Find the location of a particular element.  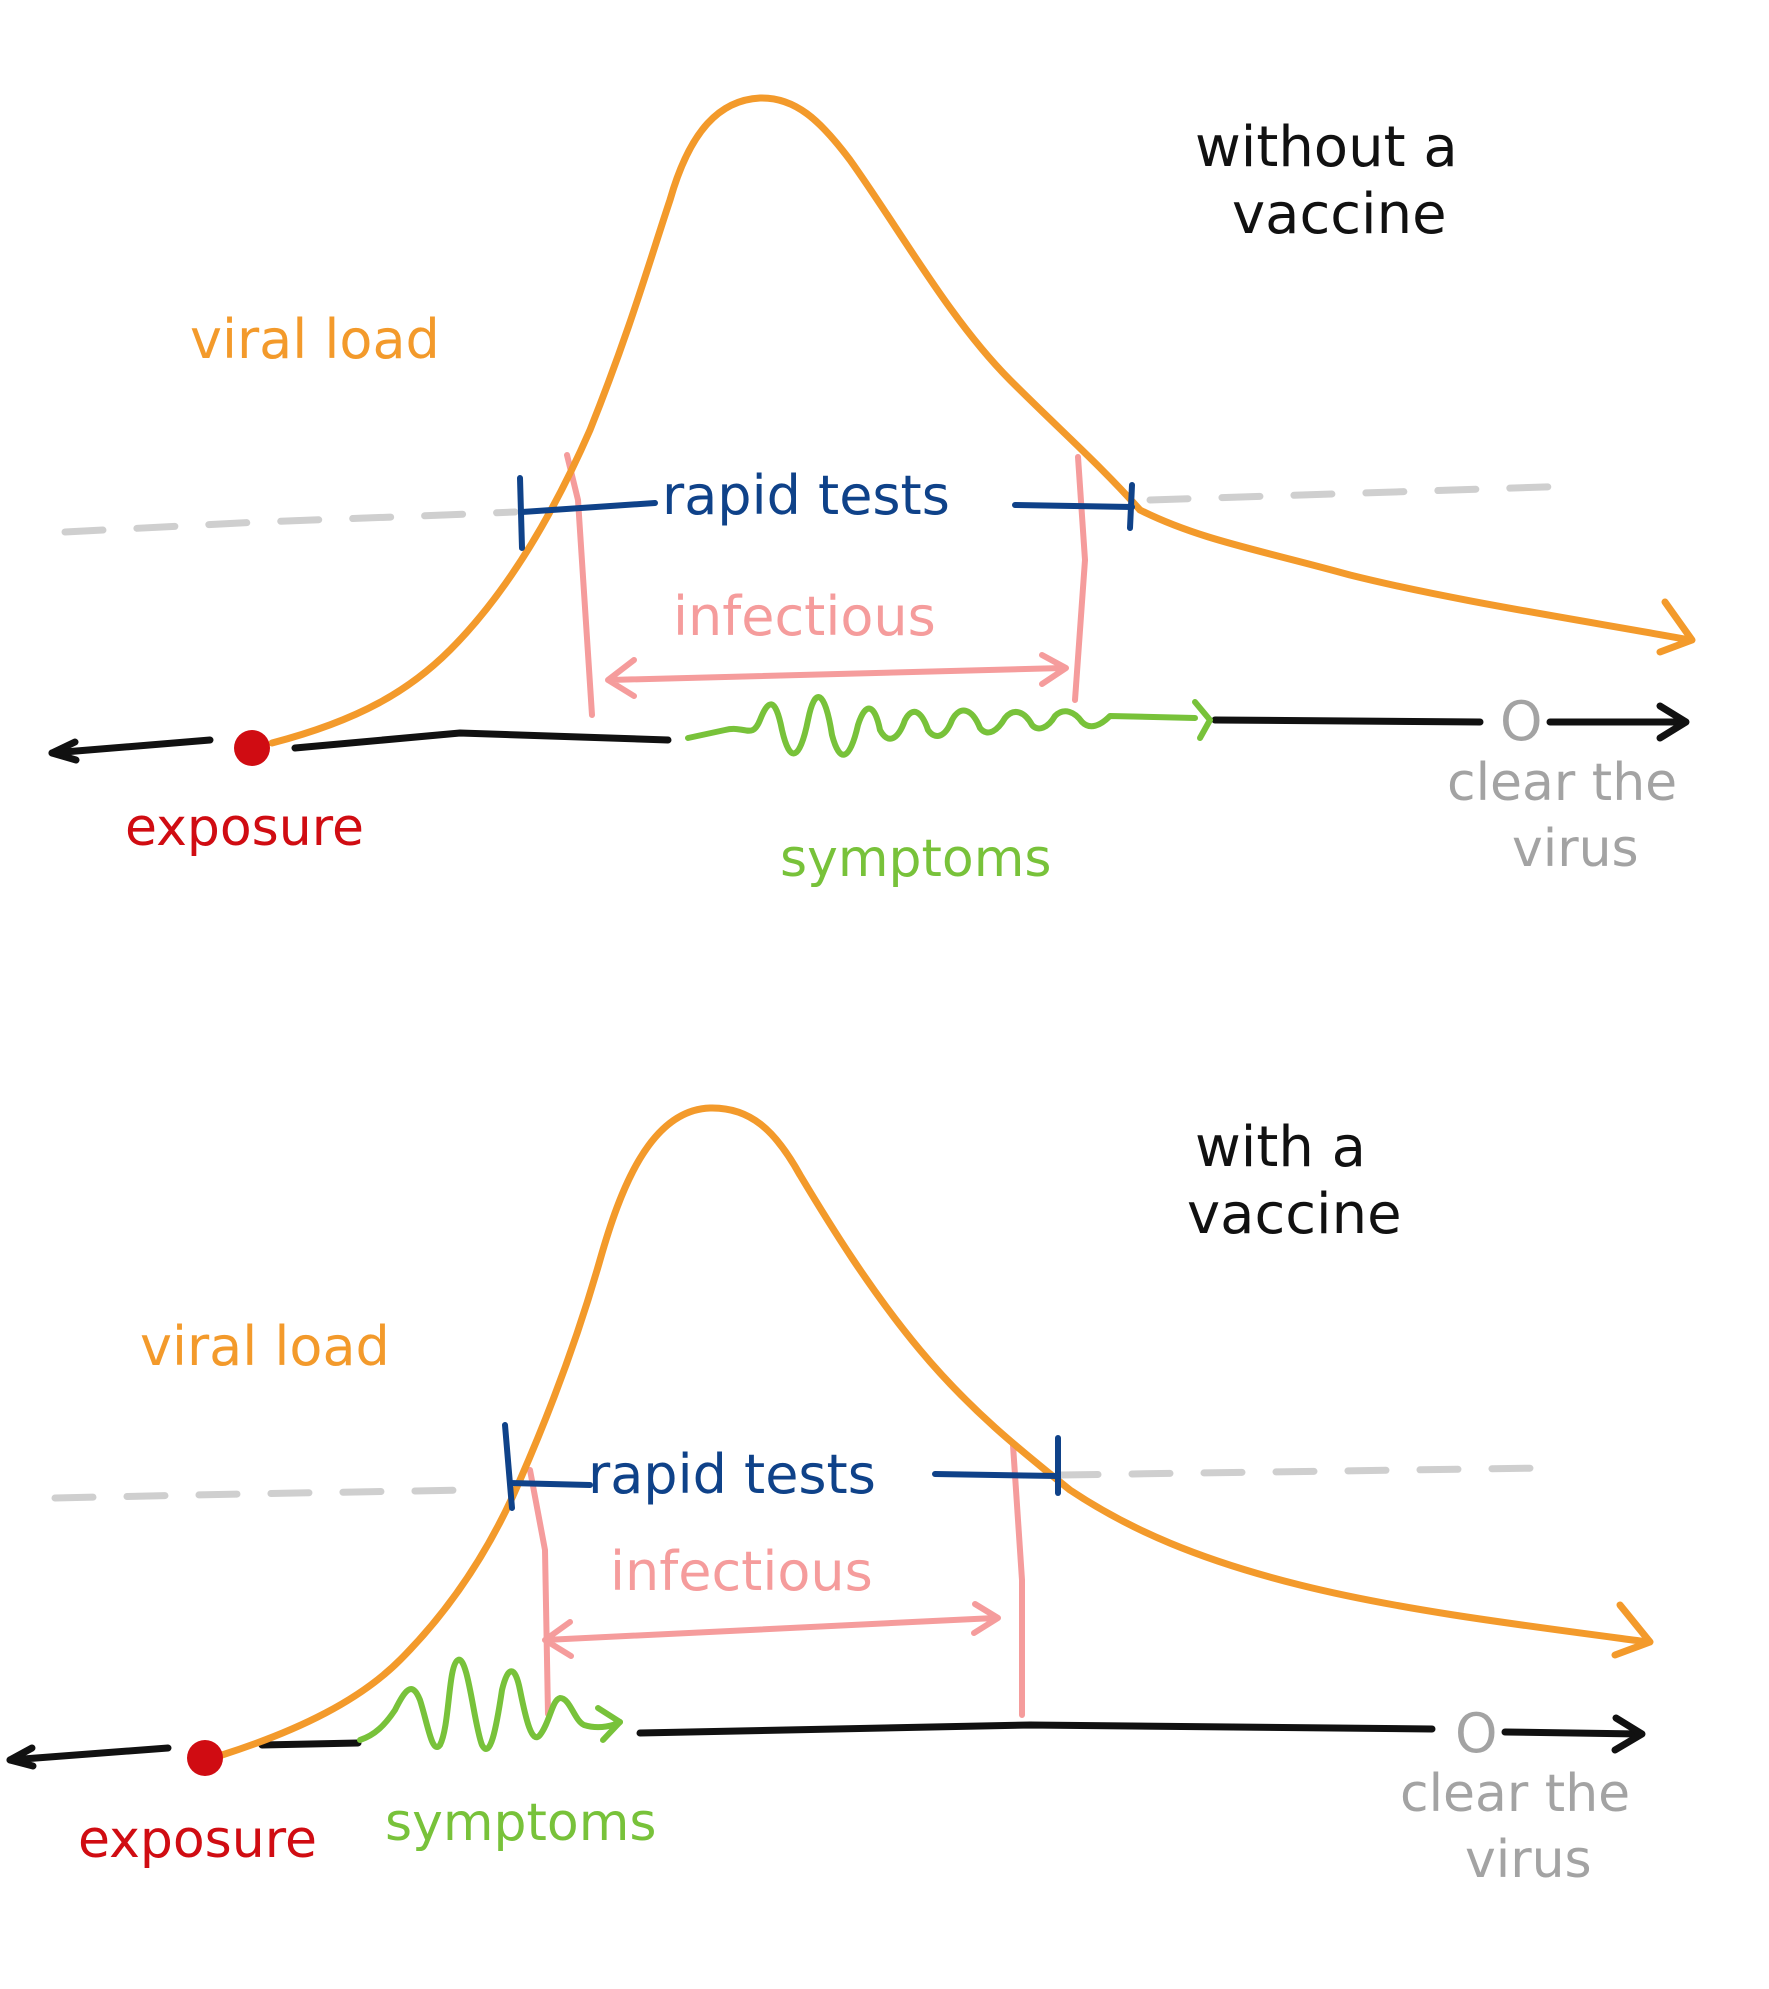

panel-title-line1: without a is located at coordinates (1326, 147).